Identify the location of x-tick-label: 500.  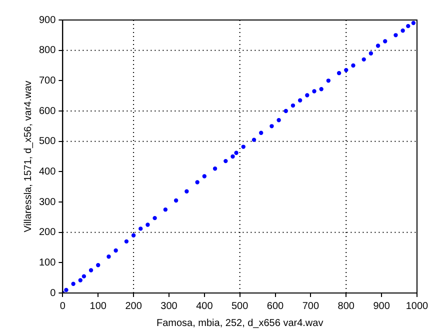
(240, 306).